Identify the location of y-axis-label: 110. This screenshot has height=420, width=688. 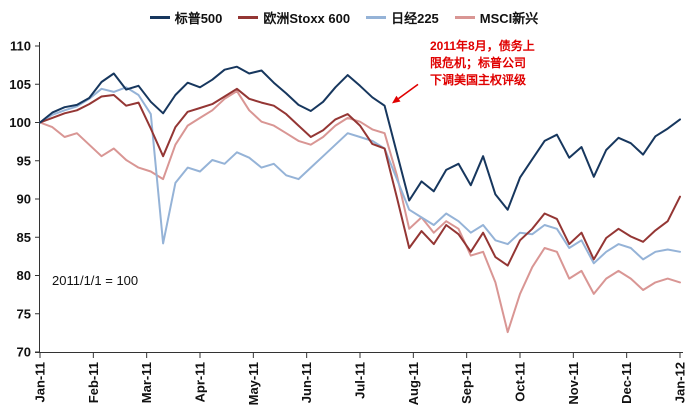
(20, 46).